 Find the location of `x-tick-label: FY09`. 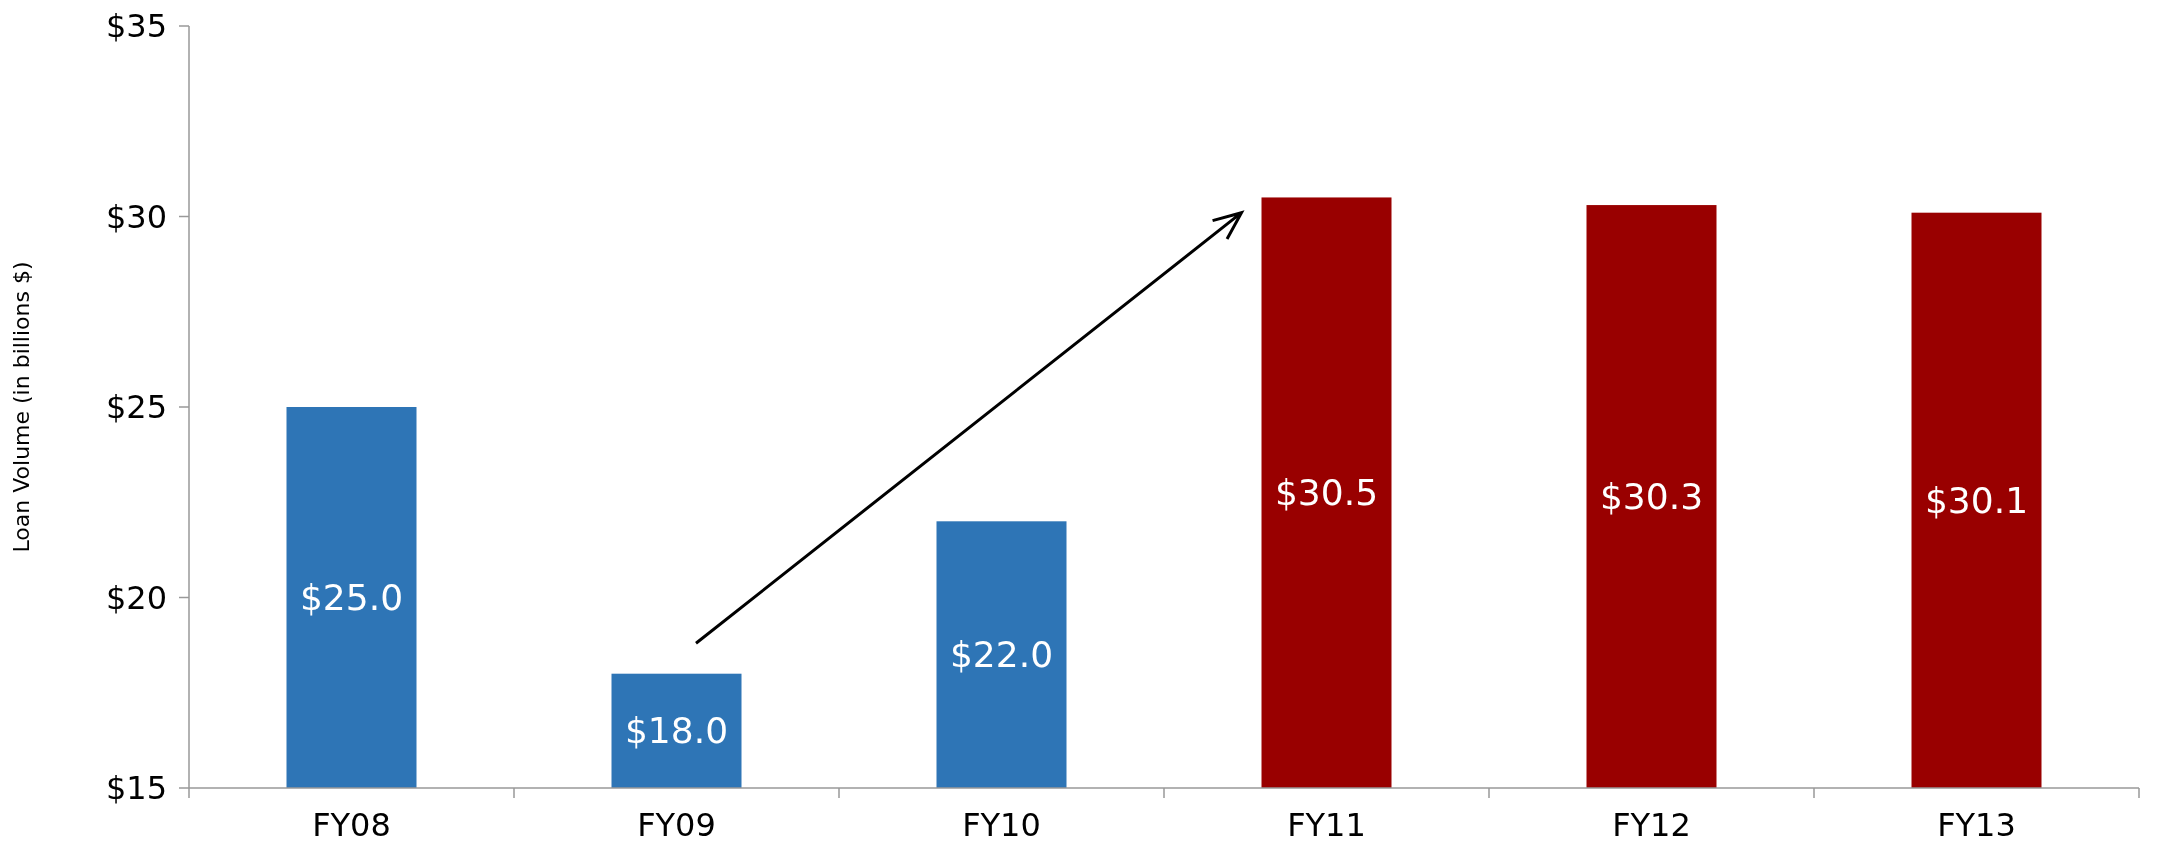

x-tick-label: FY09 is located at coordinates (676, 825).